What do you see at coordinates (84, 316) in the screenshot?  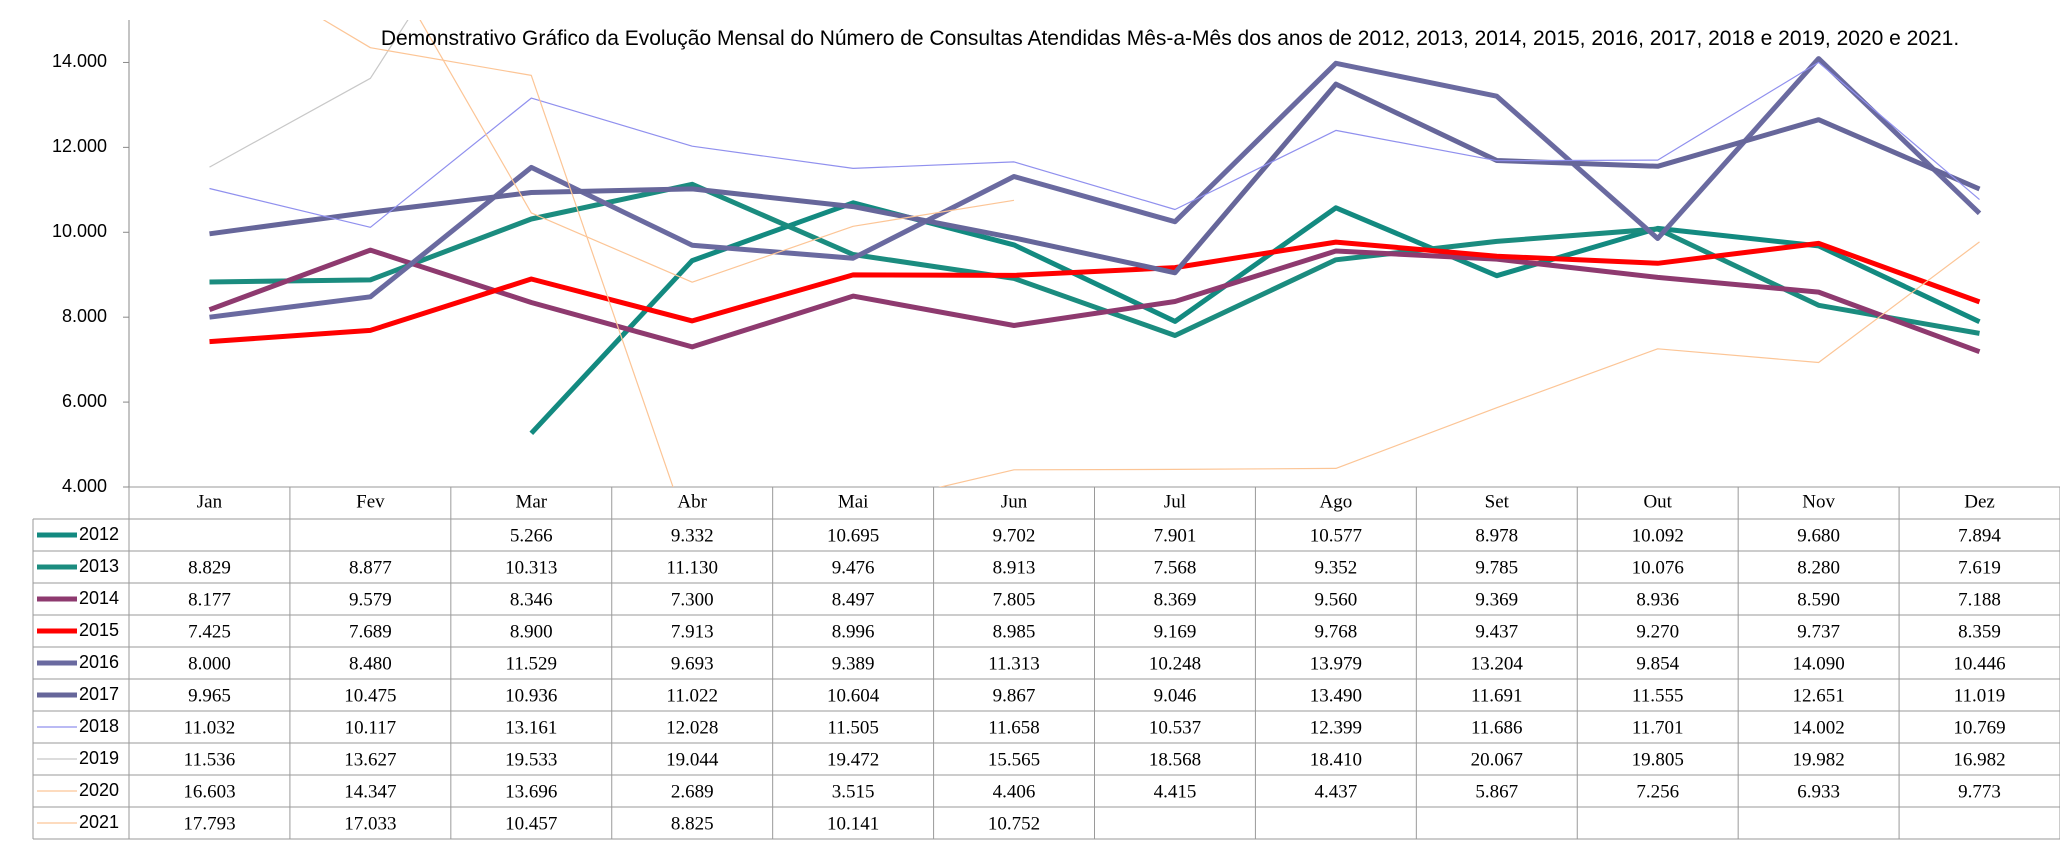 I see `y-tick-label: 8.000` at bounding box center [84, 316].